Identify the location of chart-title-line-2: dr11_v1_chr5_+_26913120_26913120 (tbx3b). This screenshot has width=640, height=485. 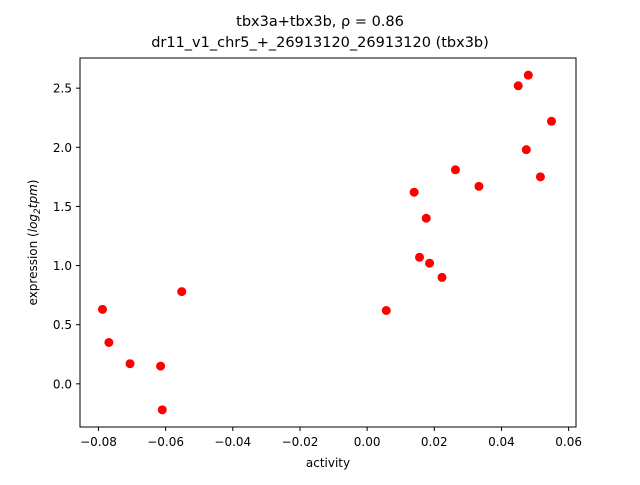
(320, 43).